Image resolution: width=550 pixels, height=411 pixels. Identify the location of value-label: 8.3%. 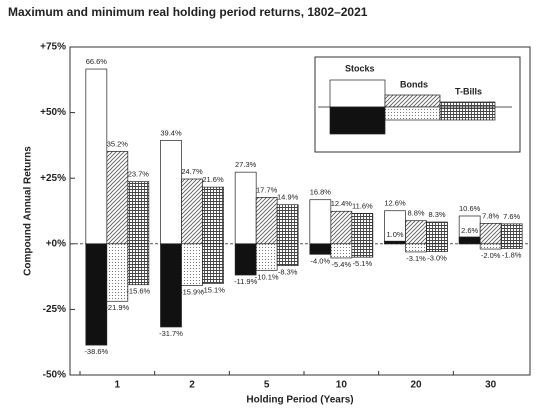
(436, 214).